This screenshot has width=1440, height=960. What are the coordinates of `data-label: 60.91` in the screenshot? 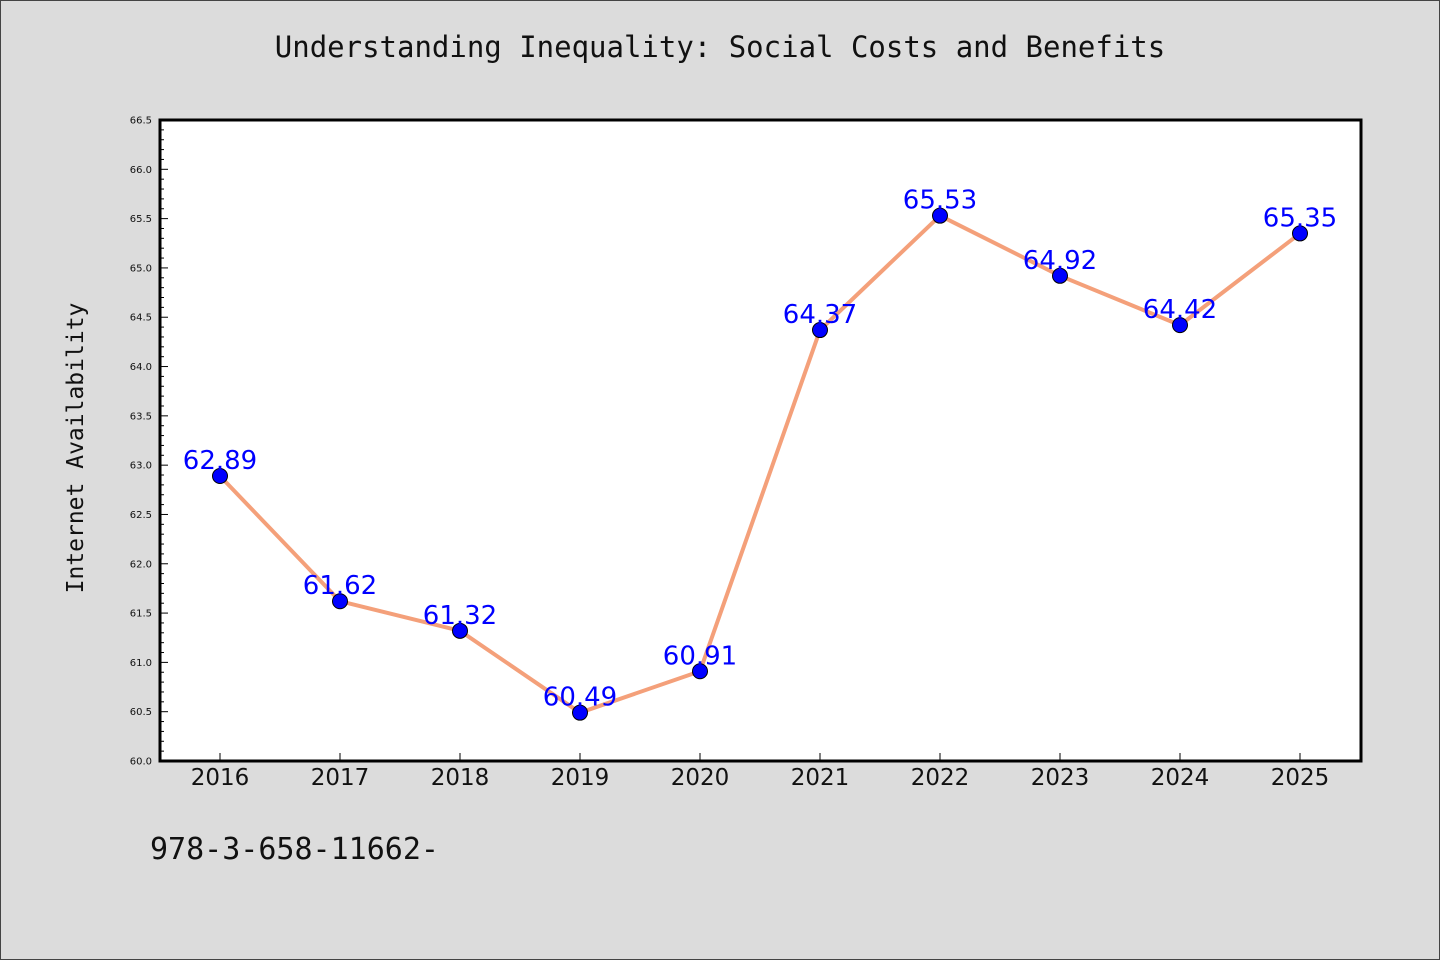 It's located at (700, 656).